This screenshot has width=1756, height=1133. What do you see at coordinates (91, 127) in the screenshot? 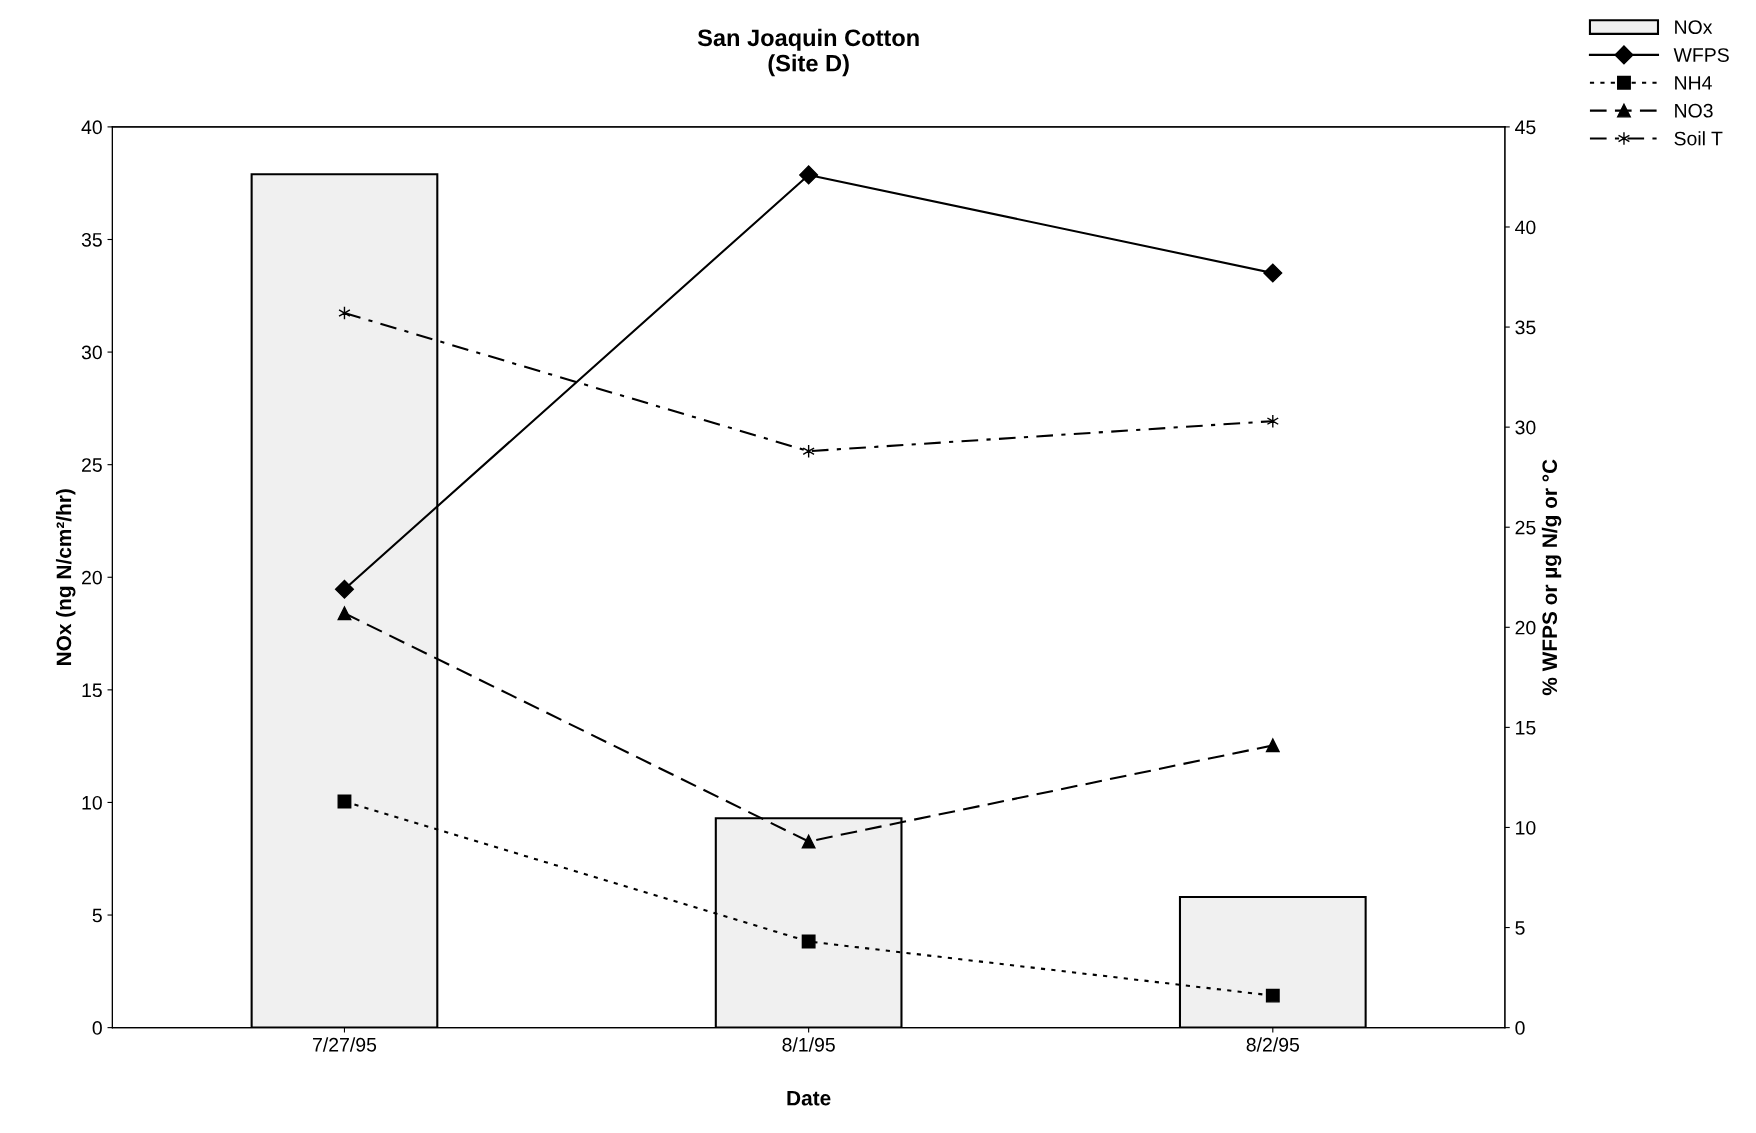
I see `y-tick-label: 40` at bounding box center [91, 127].